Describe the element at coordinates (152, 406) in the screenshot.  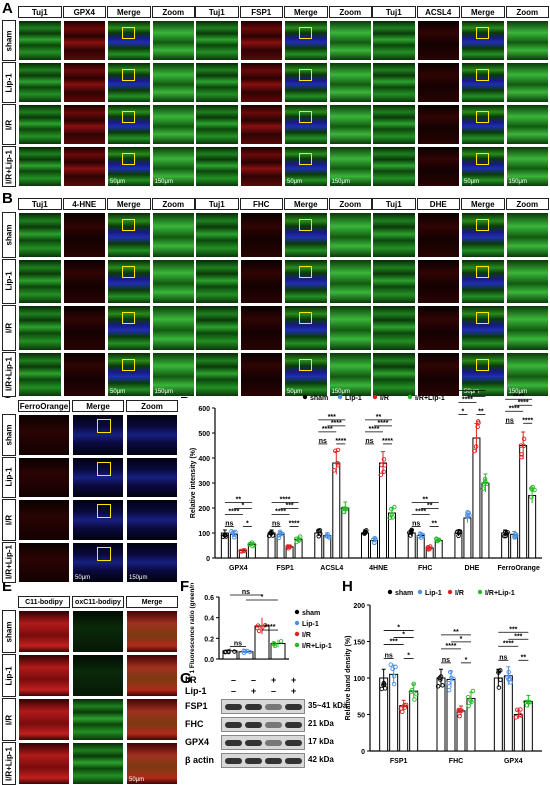
I see `column-header: Zoom` at that location.